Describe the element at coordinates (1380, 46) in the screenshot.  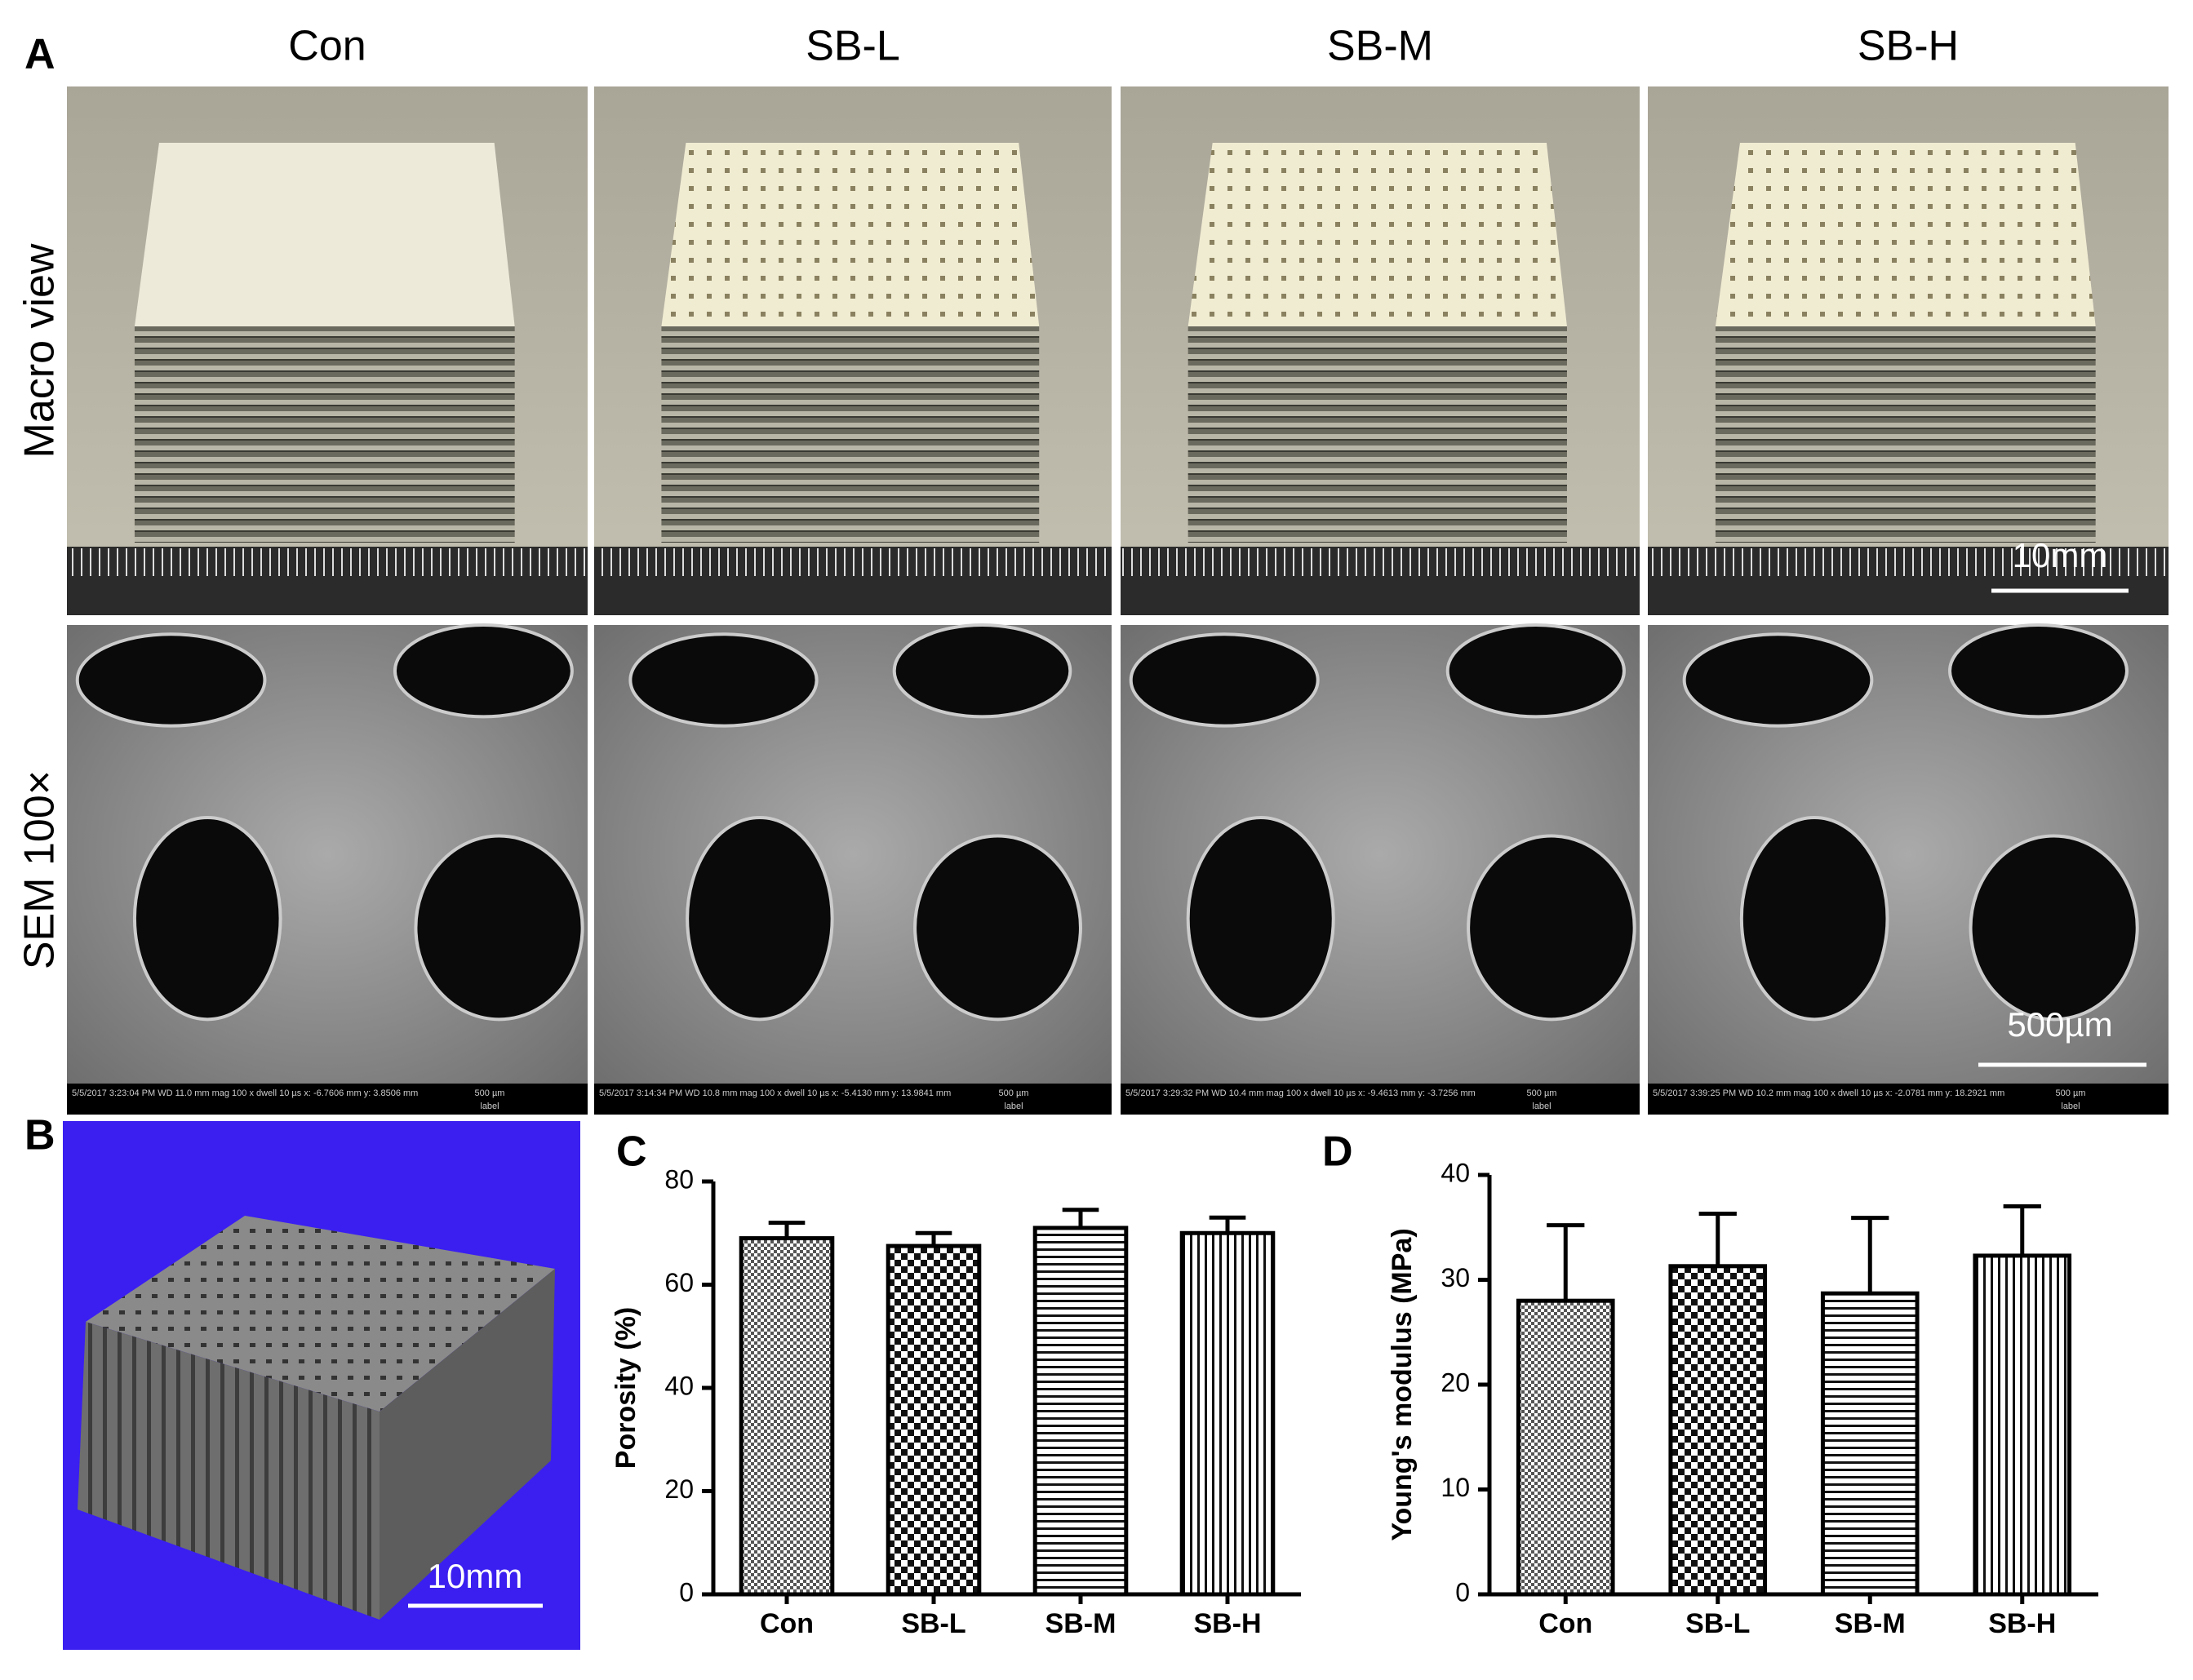
I see `column-label: SB-M` at that location.